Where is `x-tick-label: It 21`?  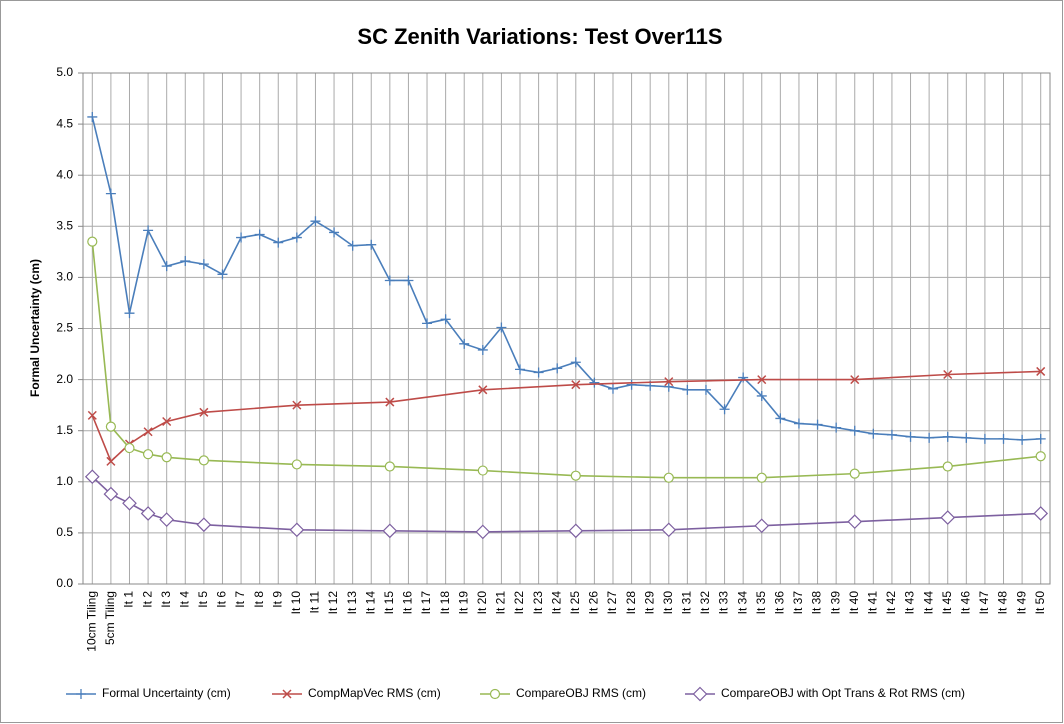
x-tick-label: It 21 is located at coordinates (501, 603).